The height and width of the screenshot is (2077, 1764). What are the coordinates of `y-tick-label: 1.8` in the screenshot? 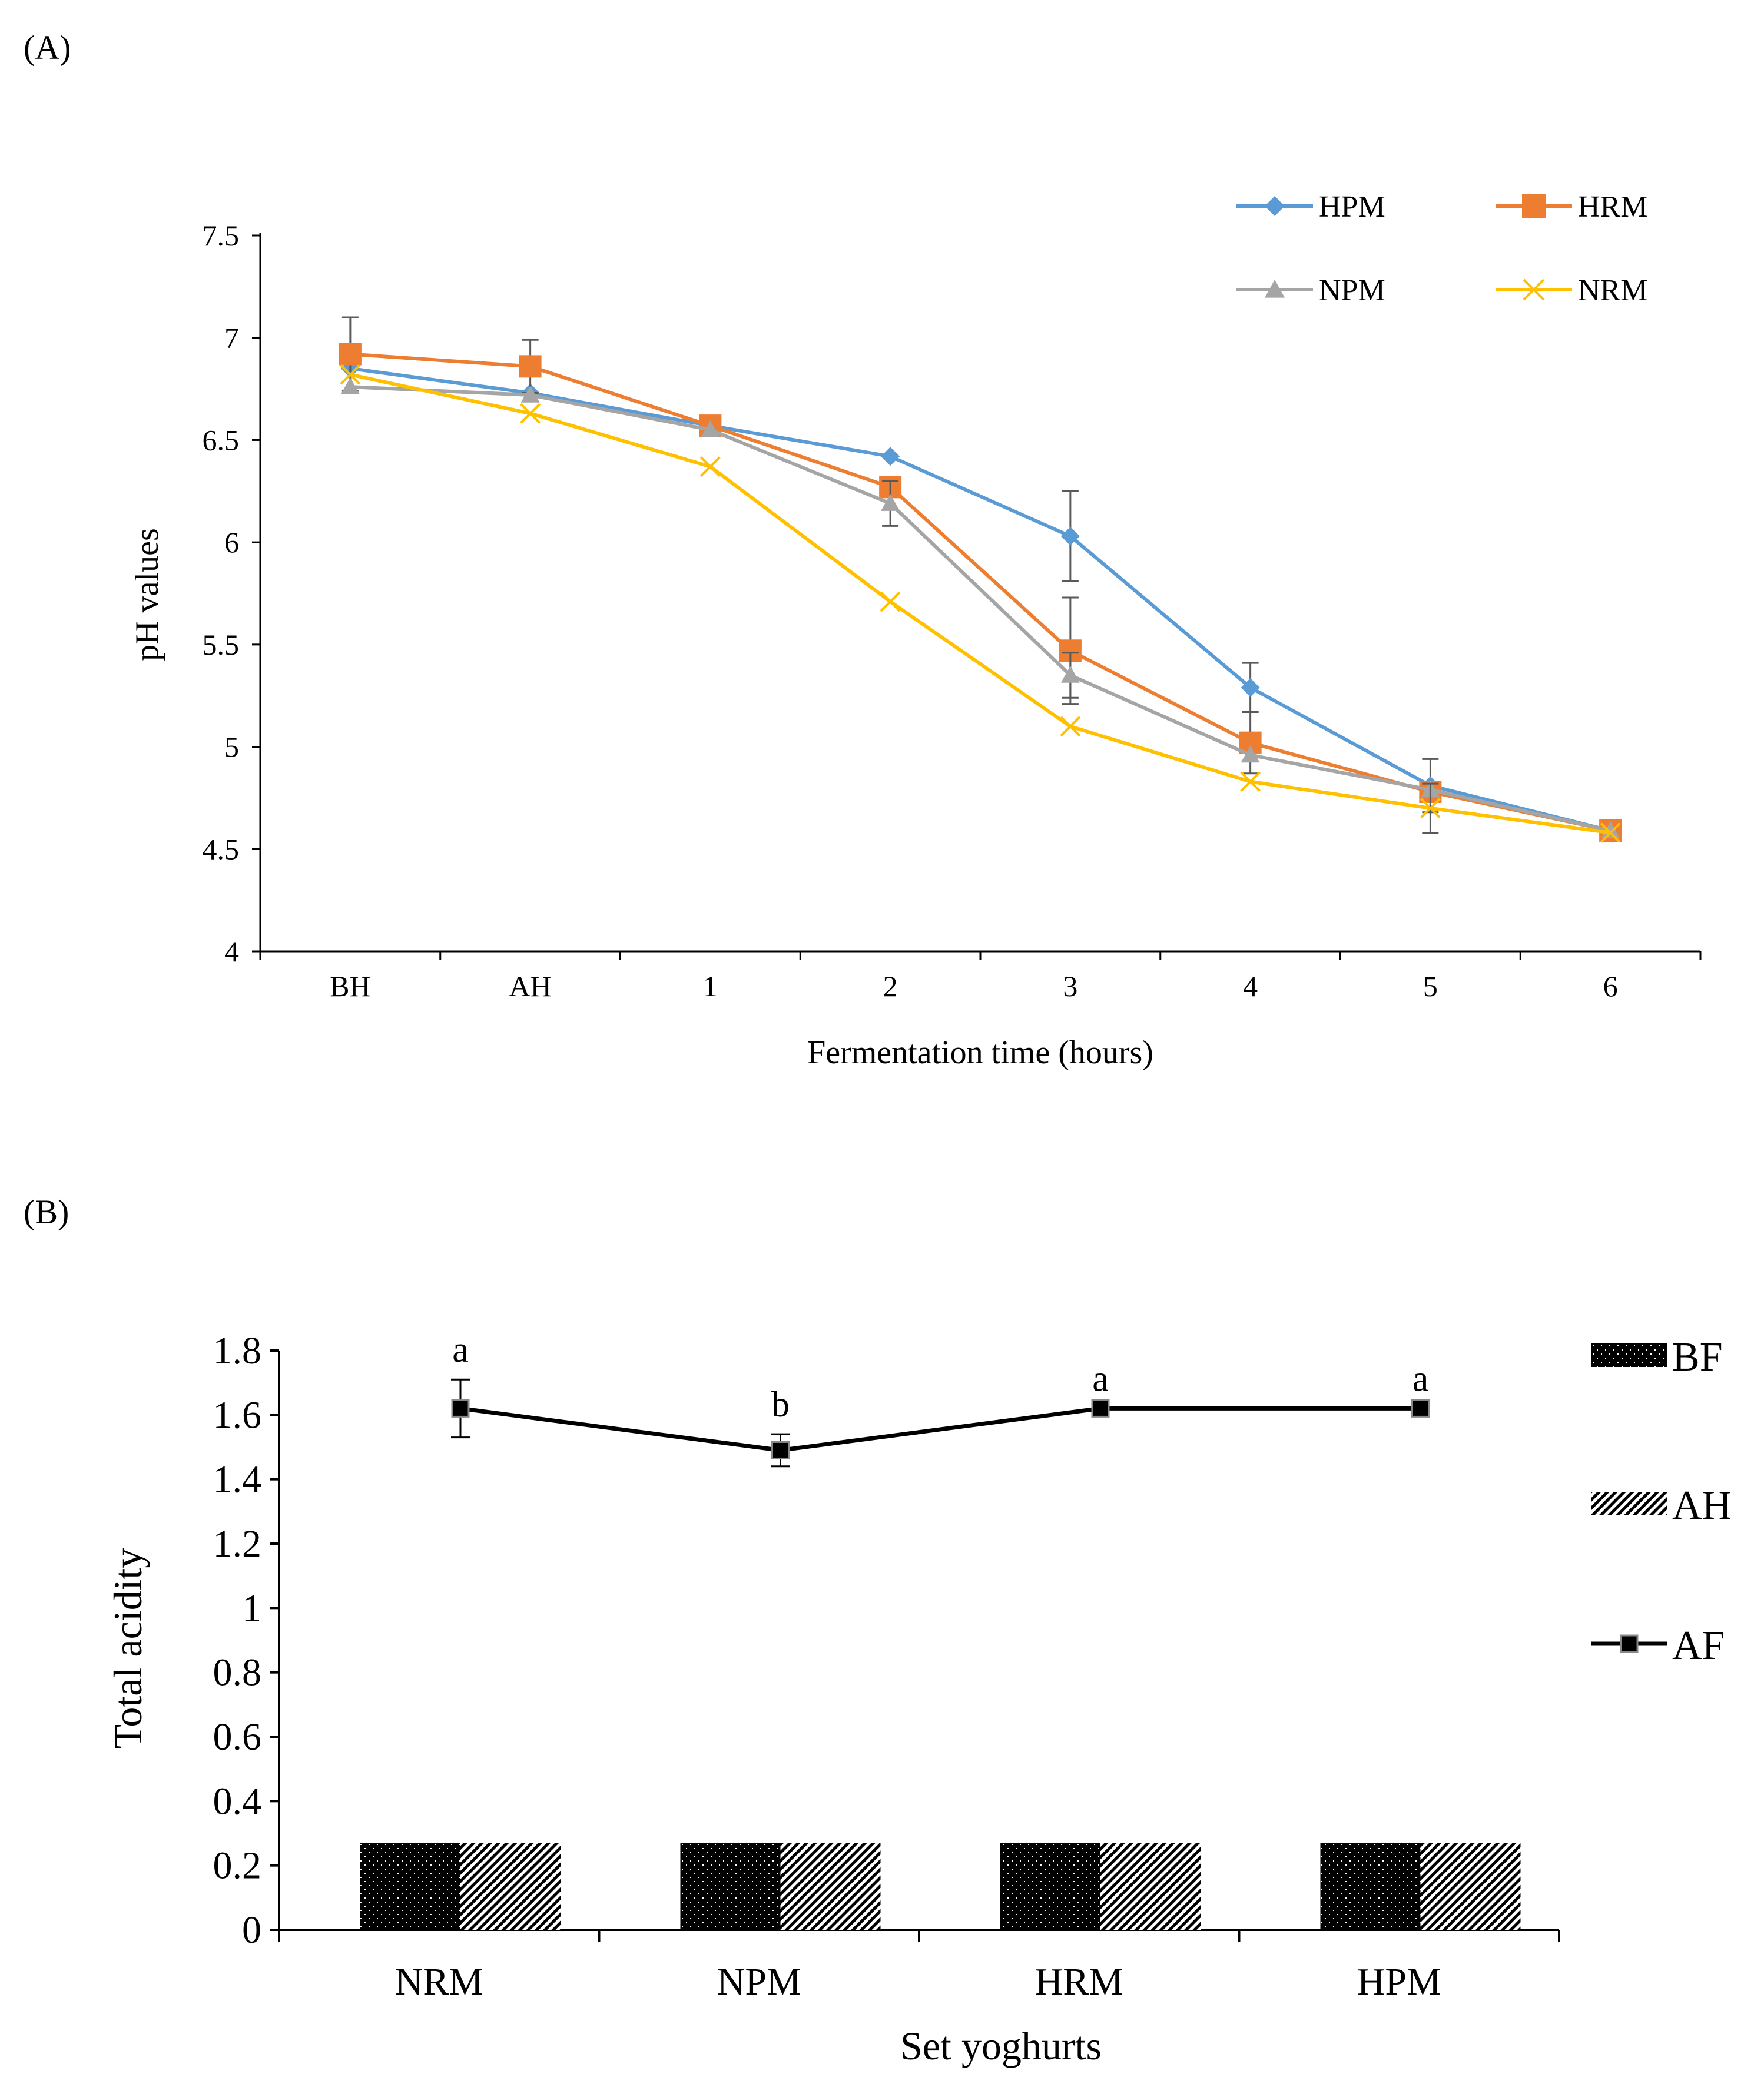 It's located at (237, 1351).